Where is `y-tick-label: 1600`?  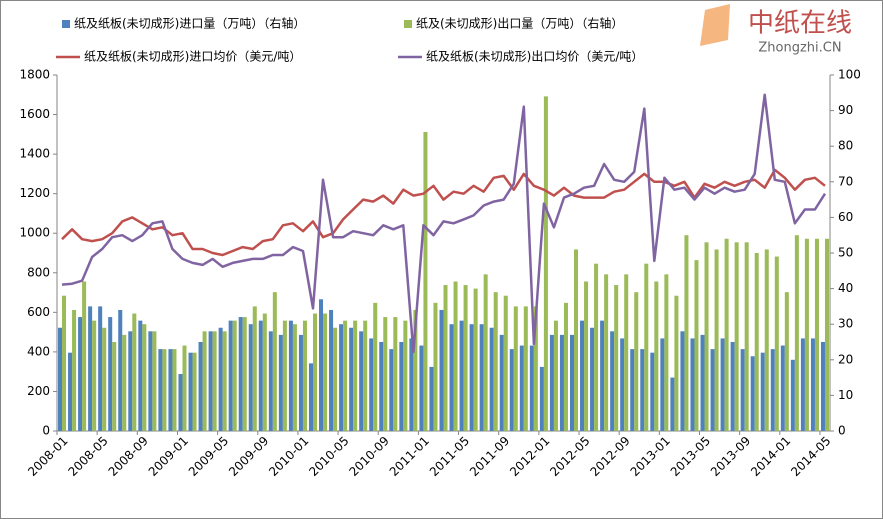 y-tick-label: 1600 is located at coordinates (34, 114).